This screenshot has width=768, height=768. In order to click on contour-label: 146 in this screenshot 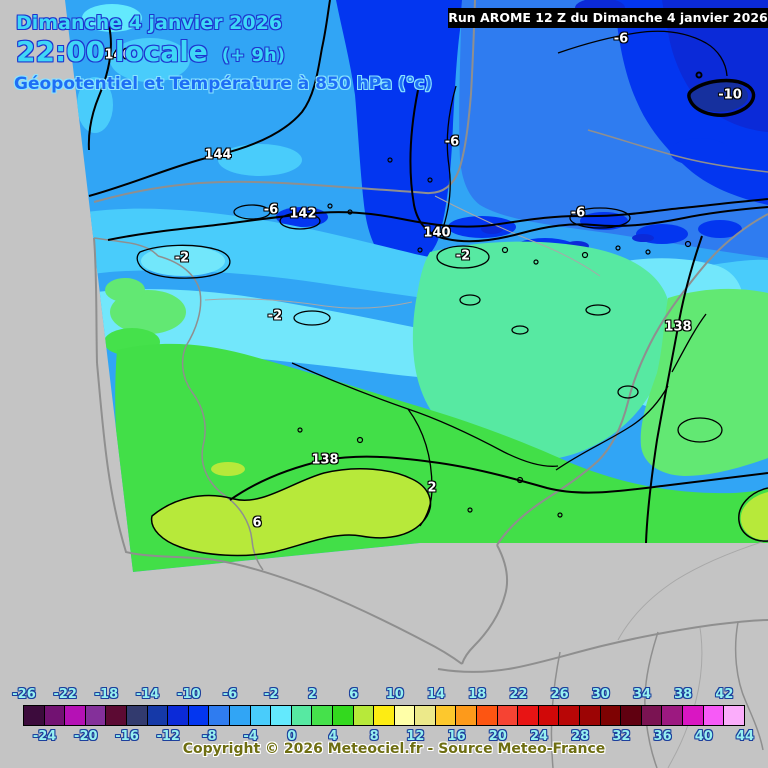, I will do `click(118, 55)`.